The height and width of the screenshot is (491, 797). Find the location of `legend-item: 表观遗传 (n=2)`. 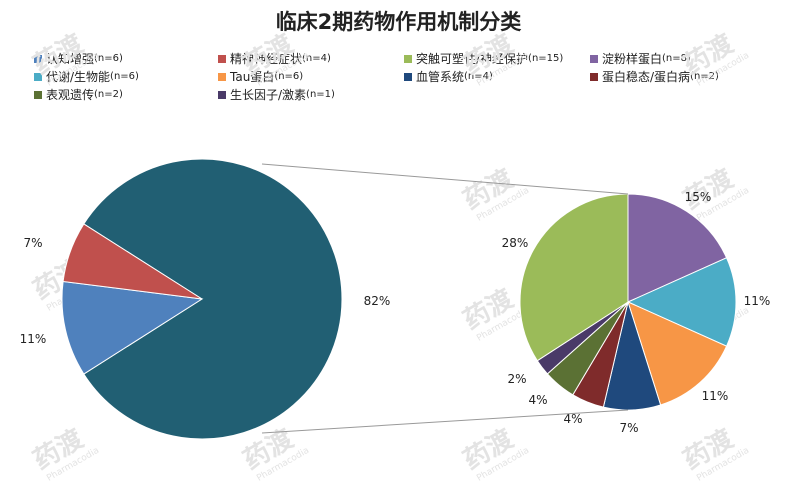

legend-item: 表观遗传 (n=2) is located at coordinates (78, 94).